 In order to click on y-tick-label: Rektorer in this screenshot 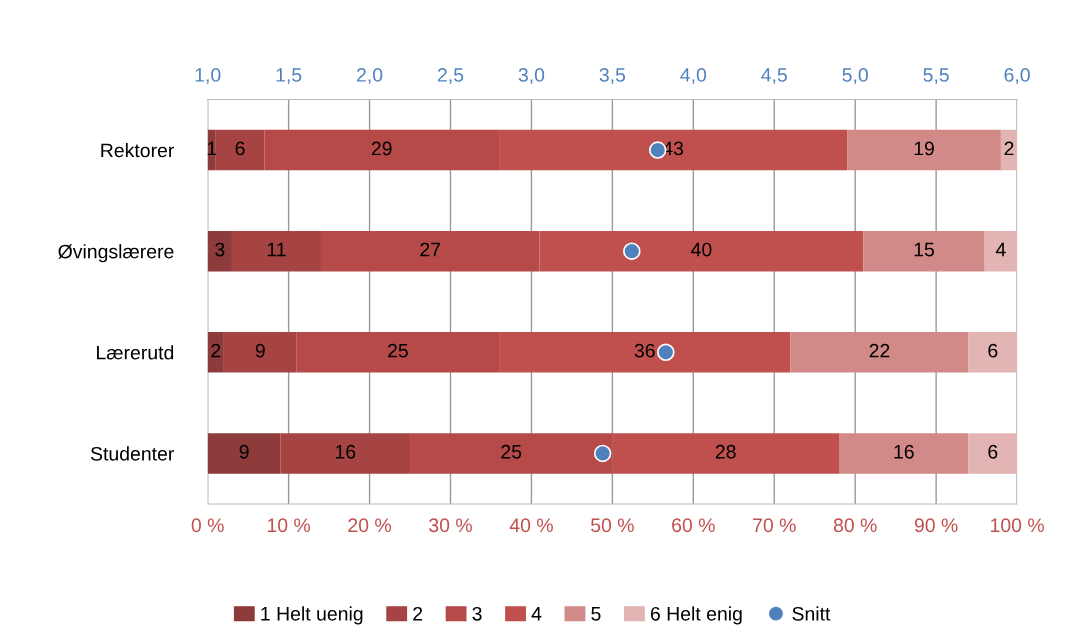, I will do `click(138, 150)`.